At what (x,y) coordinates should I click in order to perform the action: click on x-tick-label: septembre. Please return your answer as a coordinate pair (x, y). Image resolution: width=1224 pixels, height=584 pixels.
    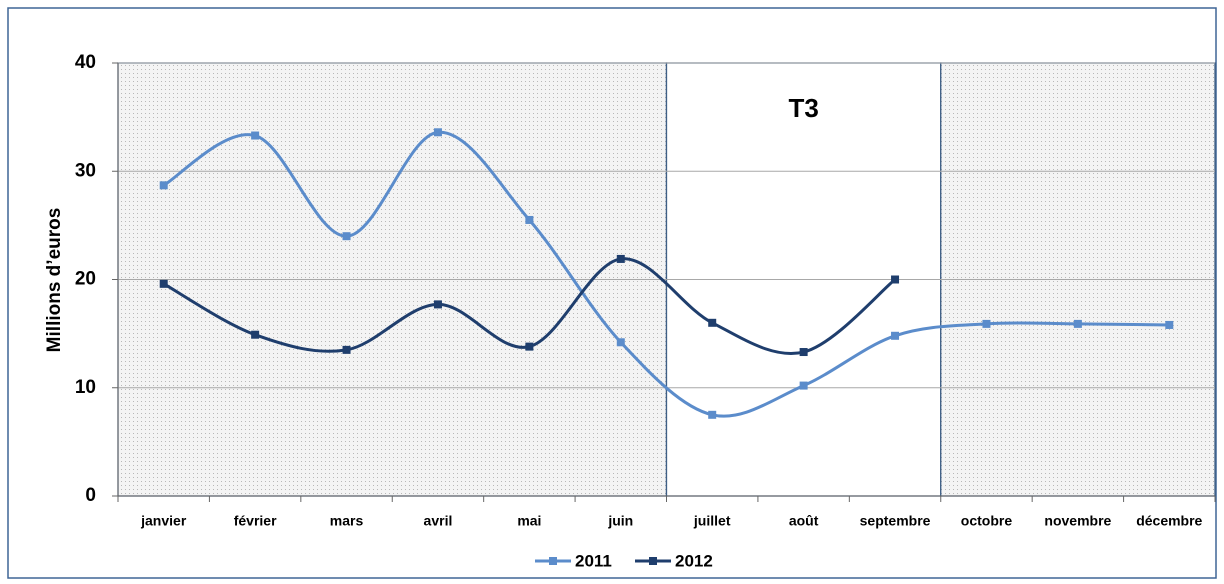
    Looking at the image, I should click on (895, 521).